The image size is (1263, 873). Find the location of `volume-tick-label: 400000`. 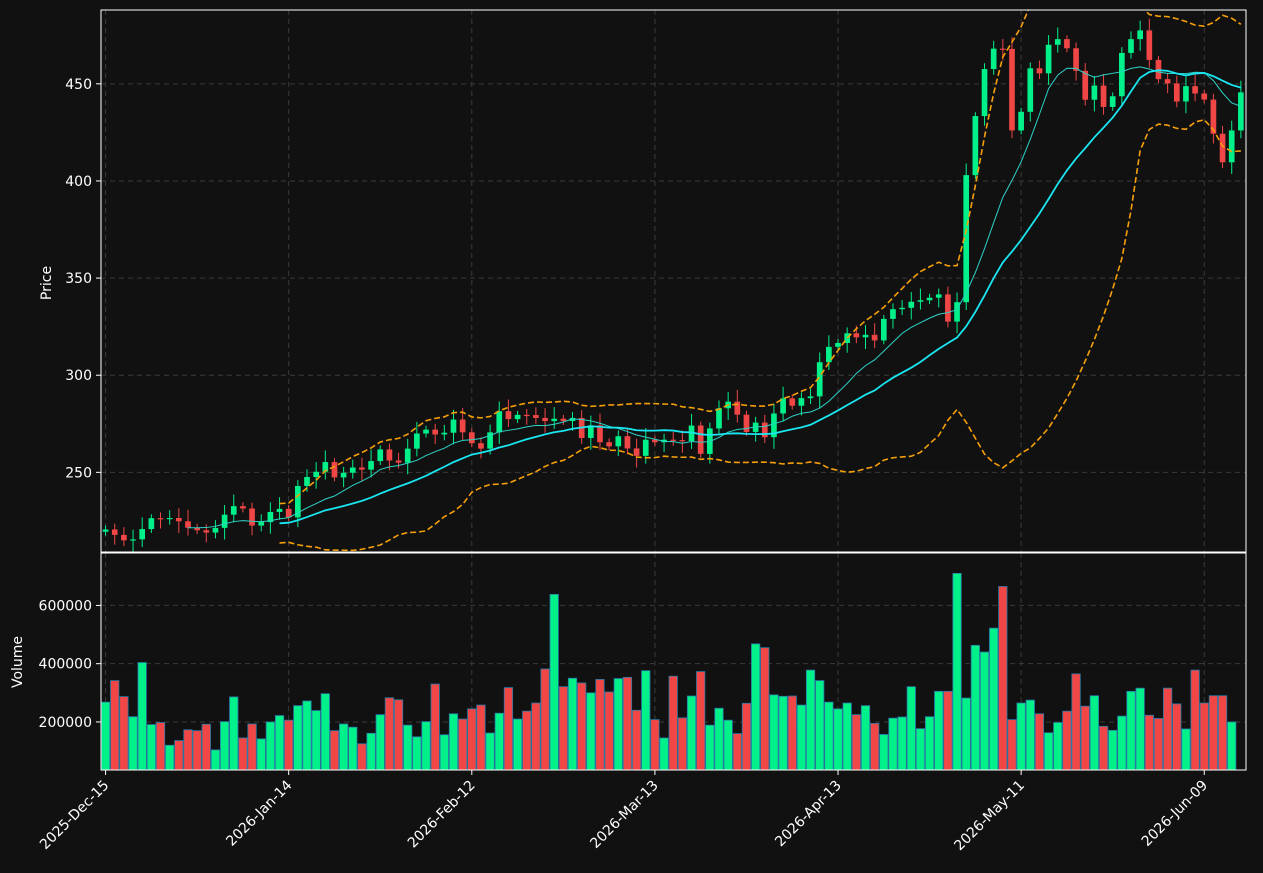

volume-tick-label: 400000 is located at coordinates (65, 665).